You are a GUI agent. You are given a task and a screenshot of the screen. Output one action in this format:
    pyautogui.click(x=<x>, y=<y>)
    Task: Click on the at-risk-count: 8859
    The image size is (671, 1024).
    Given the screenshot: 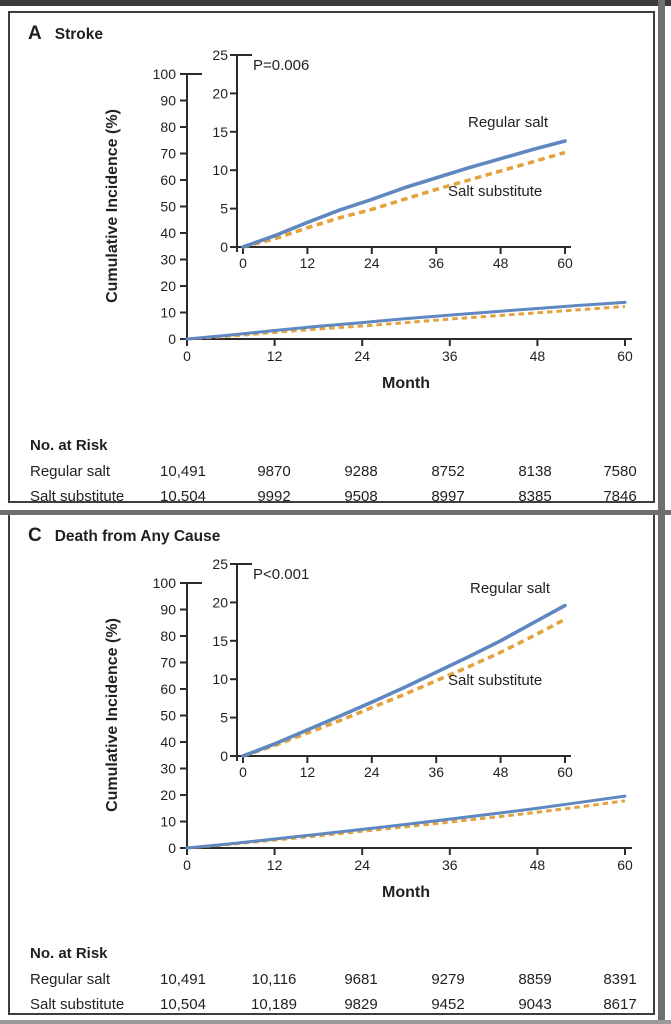 What is the action you would take?
    pyautogui.click(x=535, y=979)
    